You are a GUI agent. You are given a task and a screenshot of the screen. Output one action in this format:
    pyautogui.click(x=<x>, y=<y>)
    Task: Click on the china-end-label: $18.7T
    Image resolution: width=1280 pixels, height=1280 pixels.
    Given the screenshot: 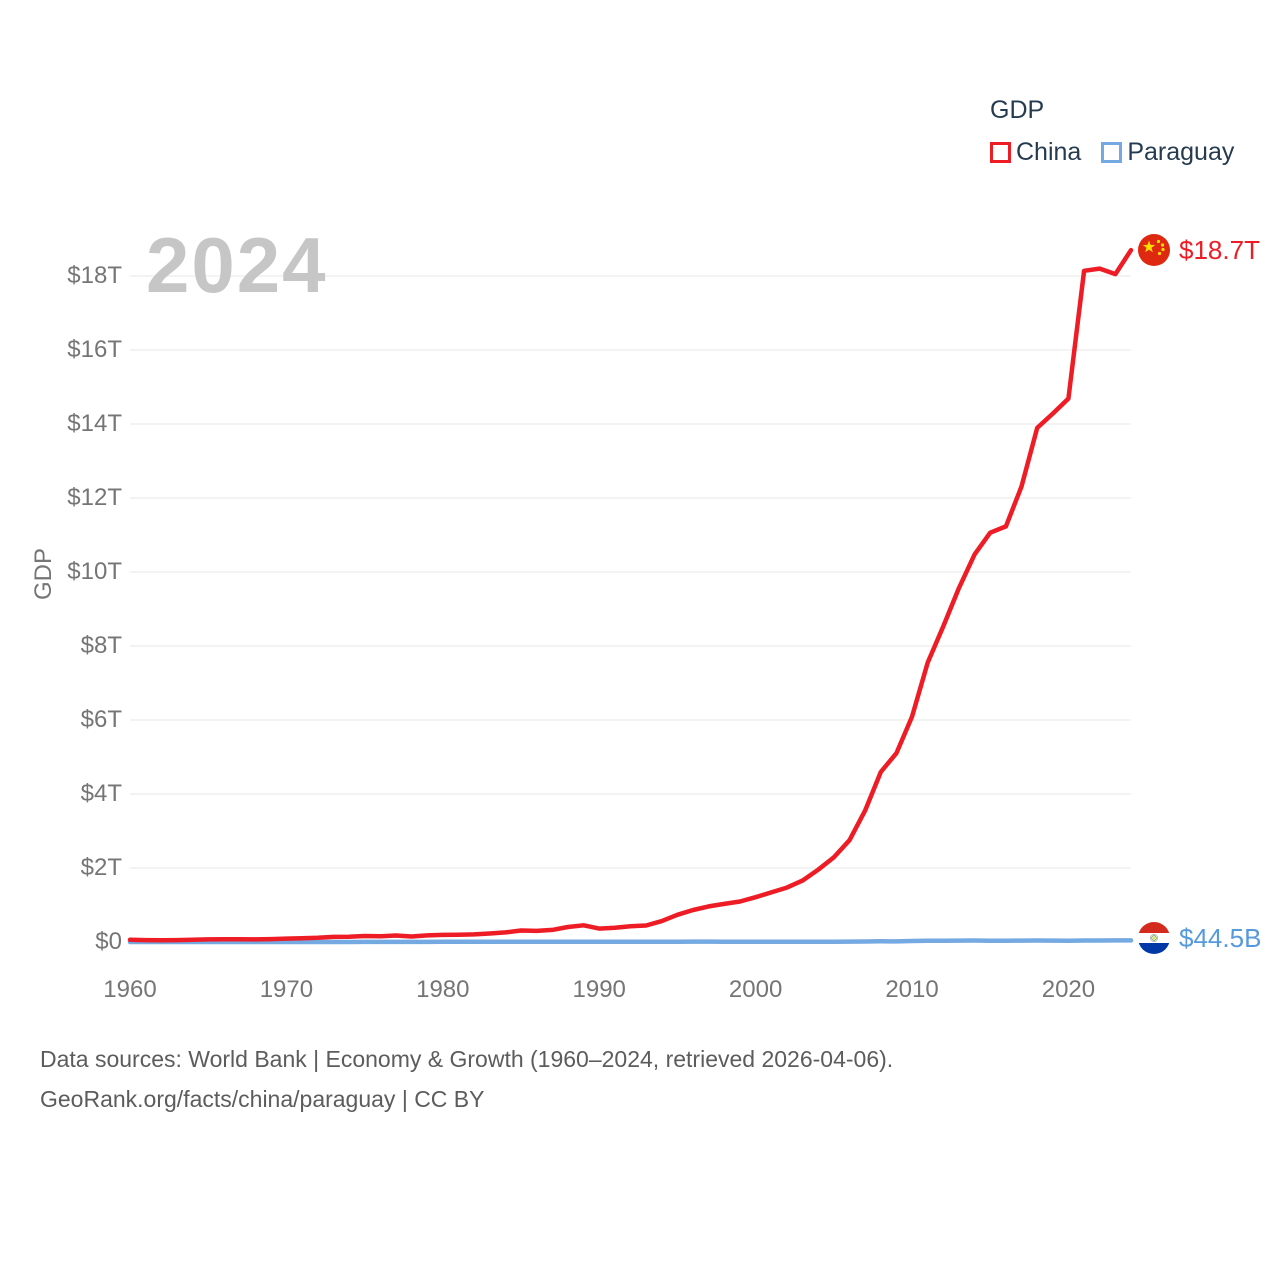 What is the action you would take?
    pyautogui.click(x=1199, y=250)
    